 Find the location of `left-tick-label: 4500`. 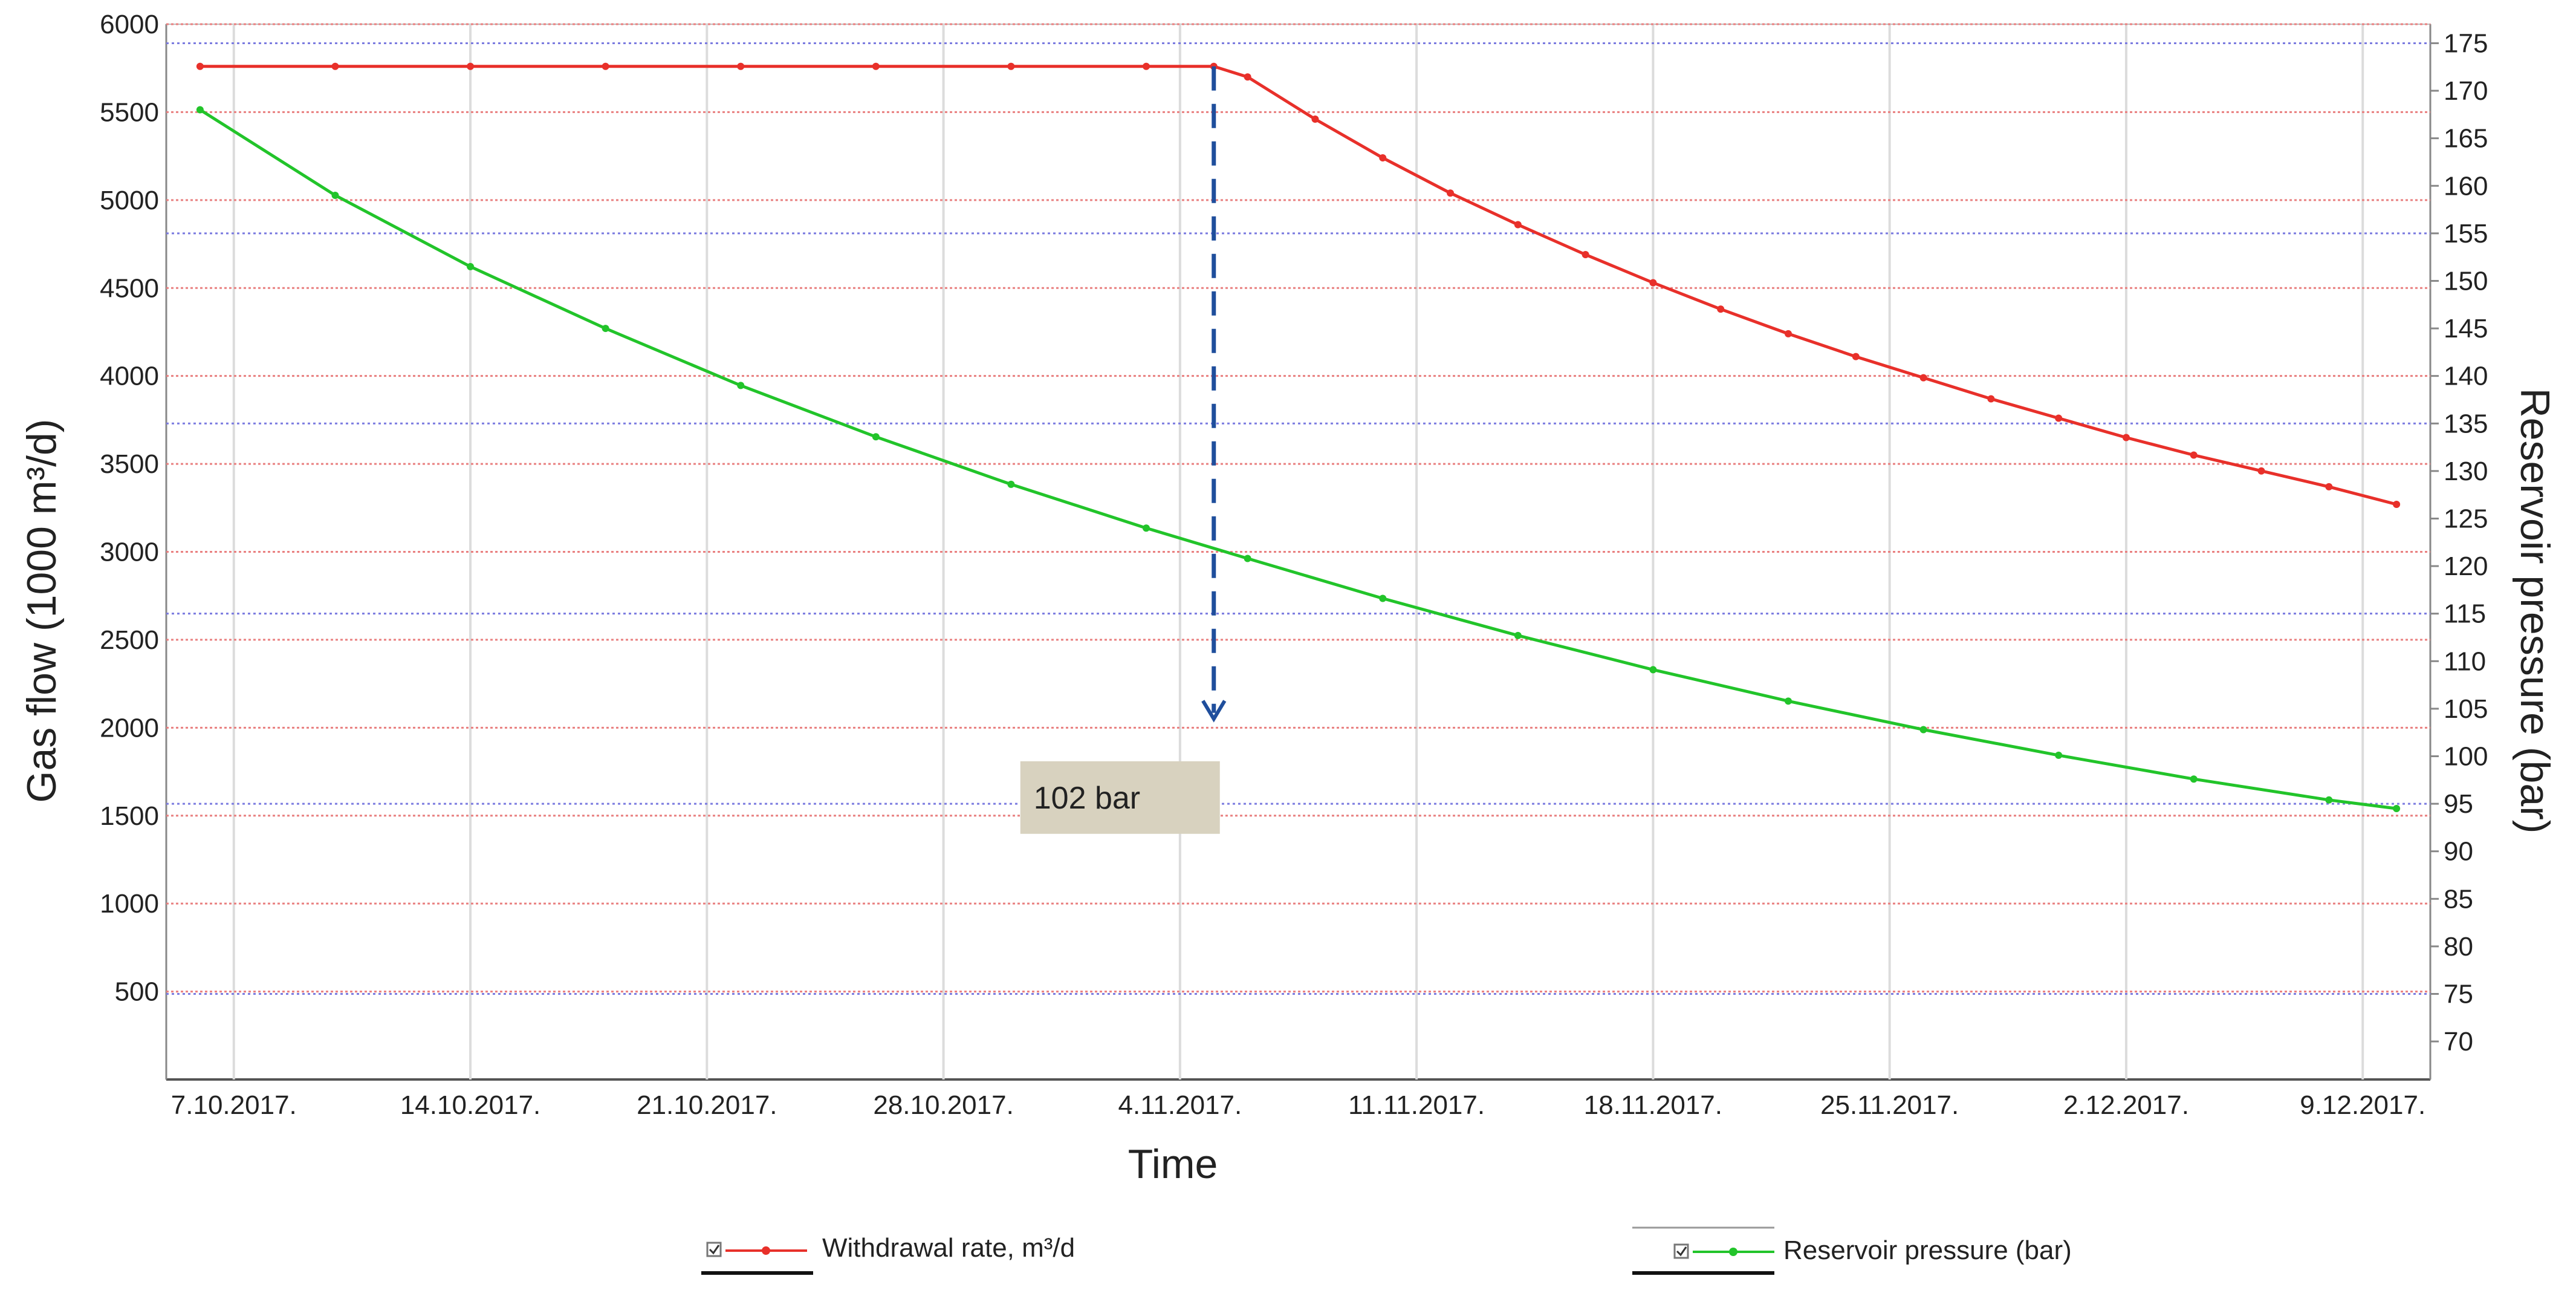

left-tick-label: 4500 is located at coordinates (130, 288).